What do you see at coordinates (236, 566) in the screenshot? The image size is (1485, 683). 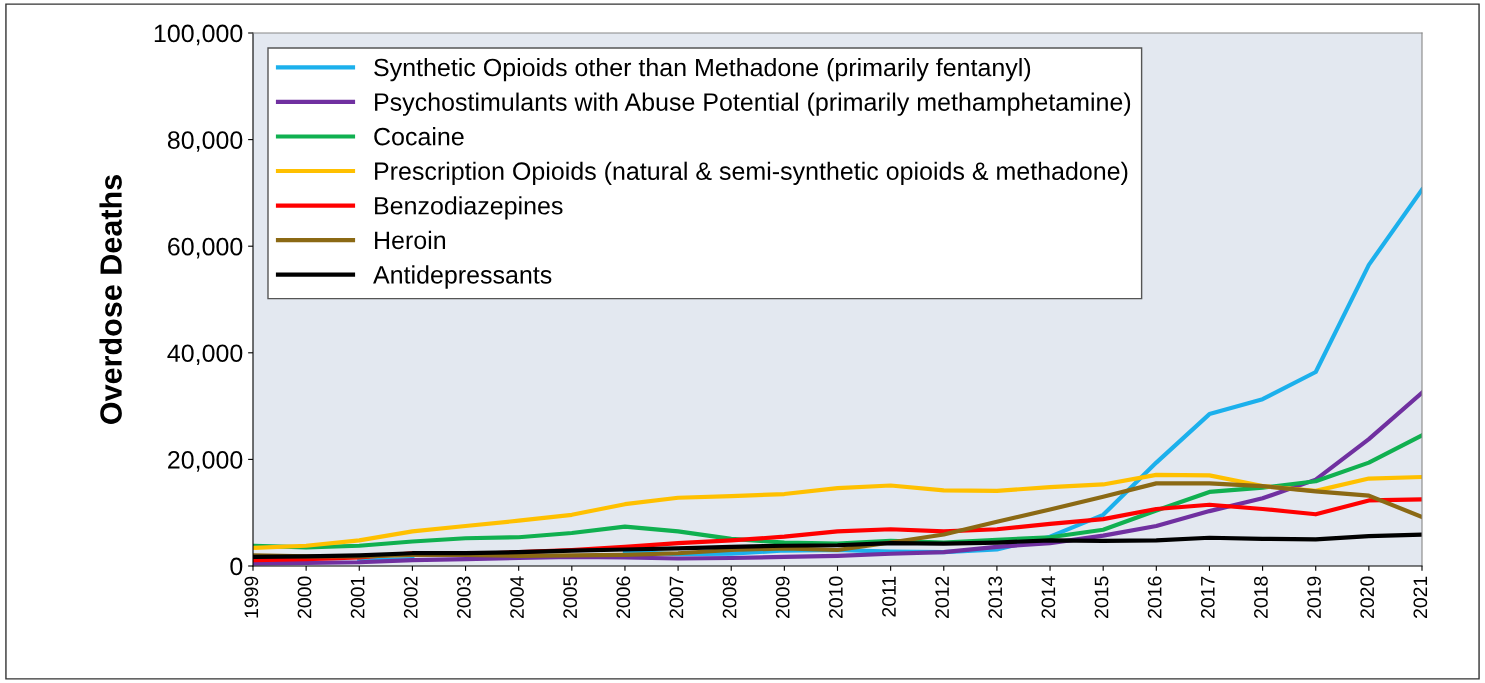 I see `y-tick-label: 0` at bounding box center [236, 566].